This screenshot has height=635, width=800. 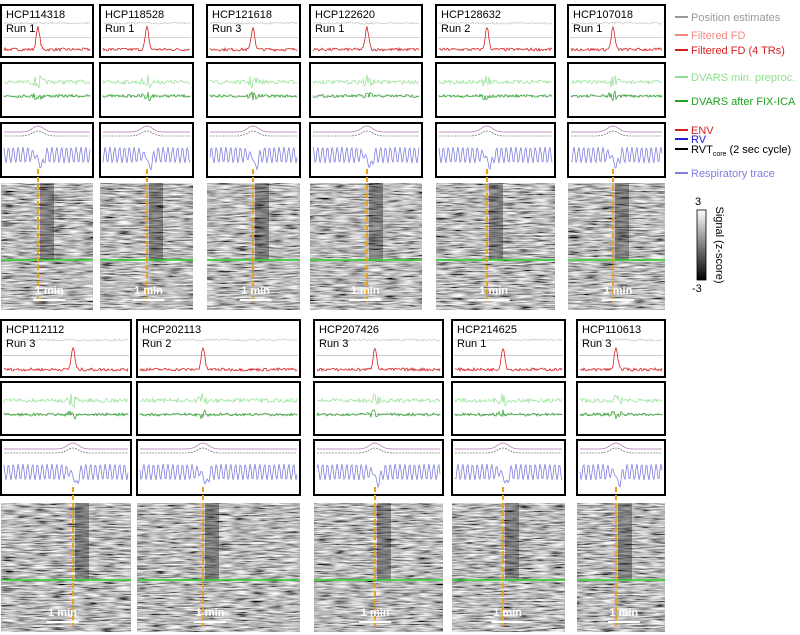 I want to click on legend-label: Filtered FD, so click(x=718, y=36).